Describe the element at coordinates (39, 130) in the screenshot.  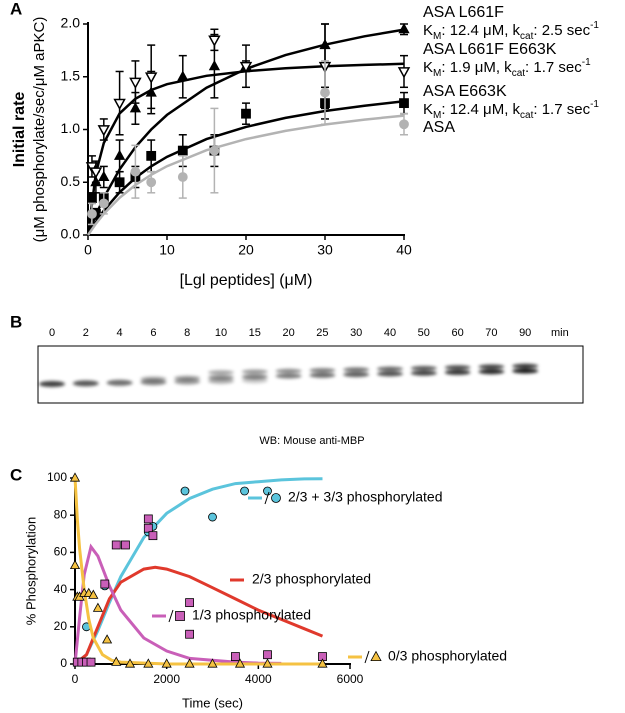
I see `y-subtitle: (μM phosphorylate/sec/μM aPKC)` at that location.